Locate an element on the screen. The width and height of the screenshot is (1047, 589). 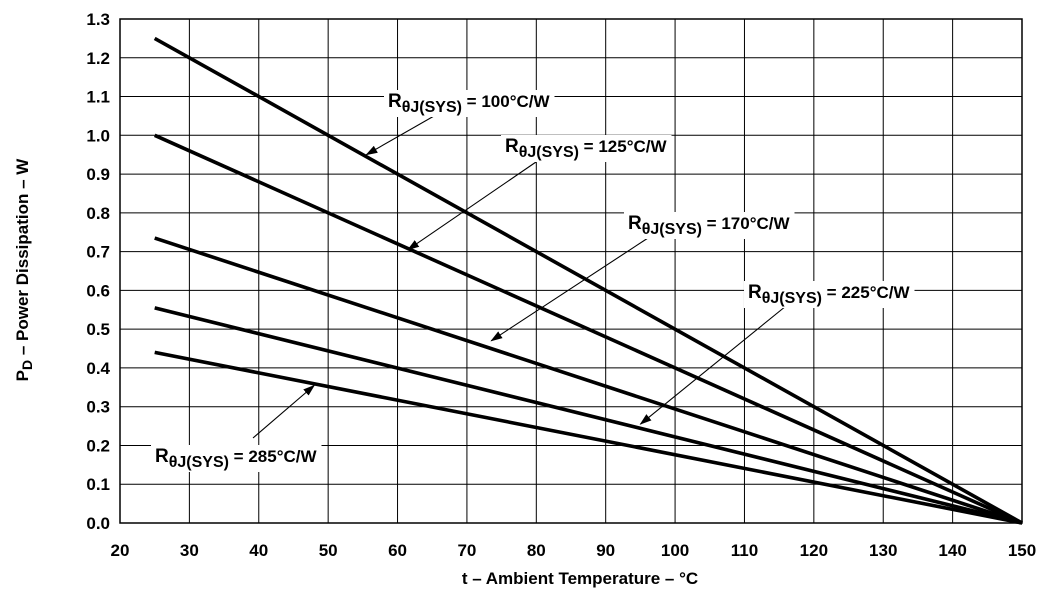
x-tick-label: 30 is located at coordinates (189, 550).